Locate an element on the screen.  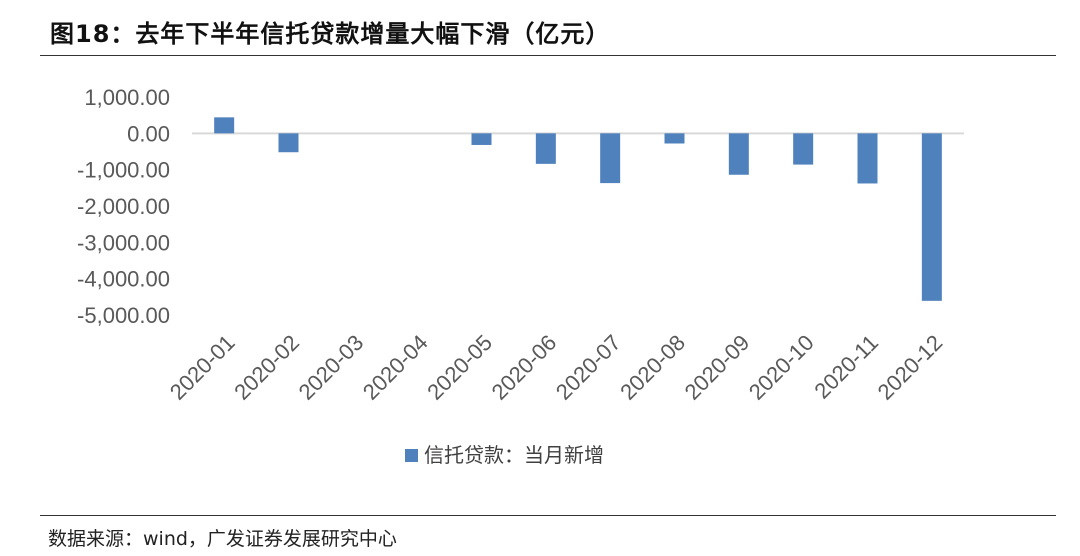
x-tick-label: 2020-08 is located at coordinates (652, 367).